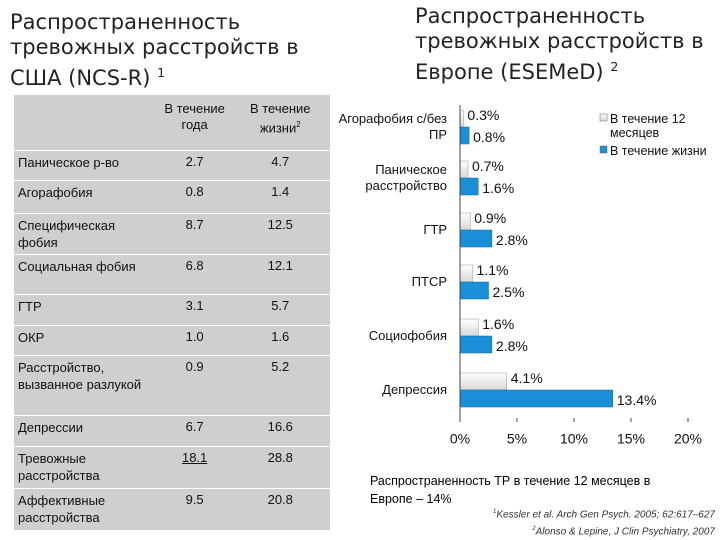 Image resolution: width=720 pixels, height=540 pixels. I want to click on table-cell: 20.8, so click(280, 509).